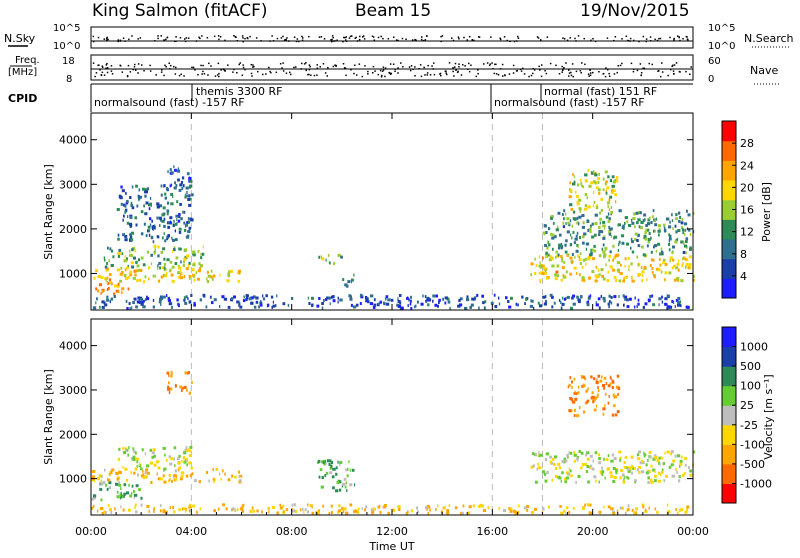 Image resolution: width=800 pixels, height=558 pixels. What do you see at coordinates (750, 386) in the screenshot?
I see `colorbar-tick-label: 100` at bounding box center [750, 386].